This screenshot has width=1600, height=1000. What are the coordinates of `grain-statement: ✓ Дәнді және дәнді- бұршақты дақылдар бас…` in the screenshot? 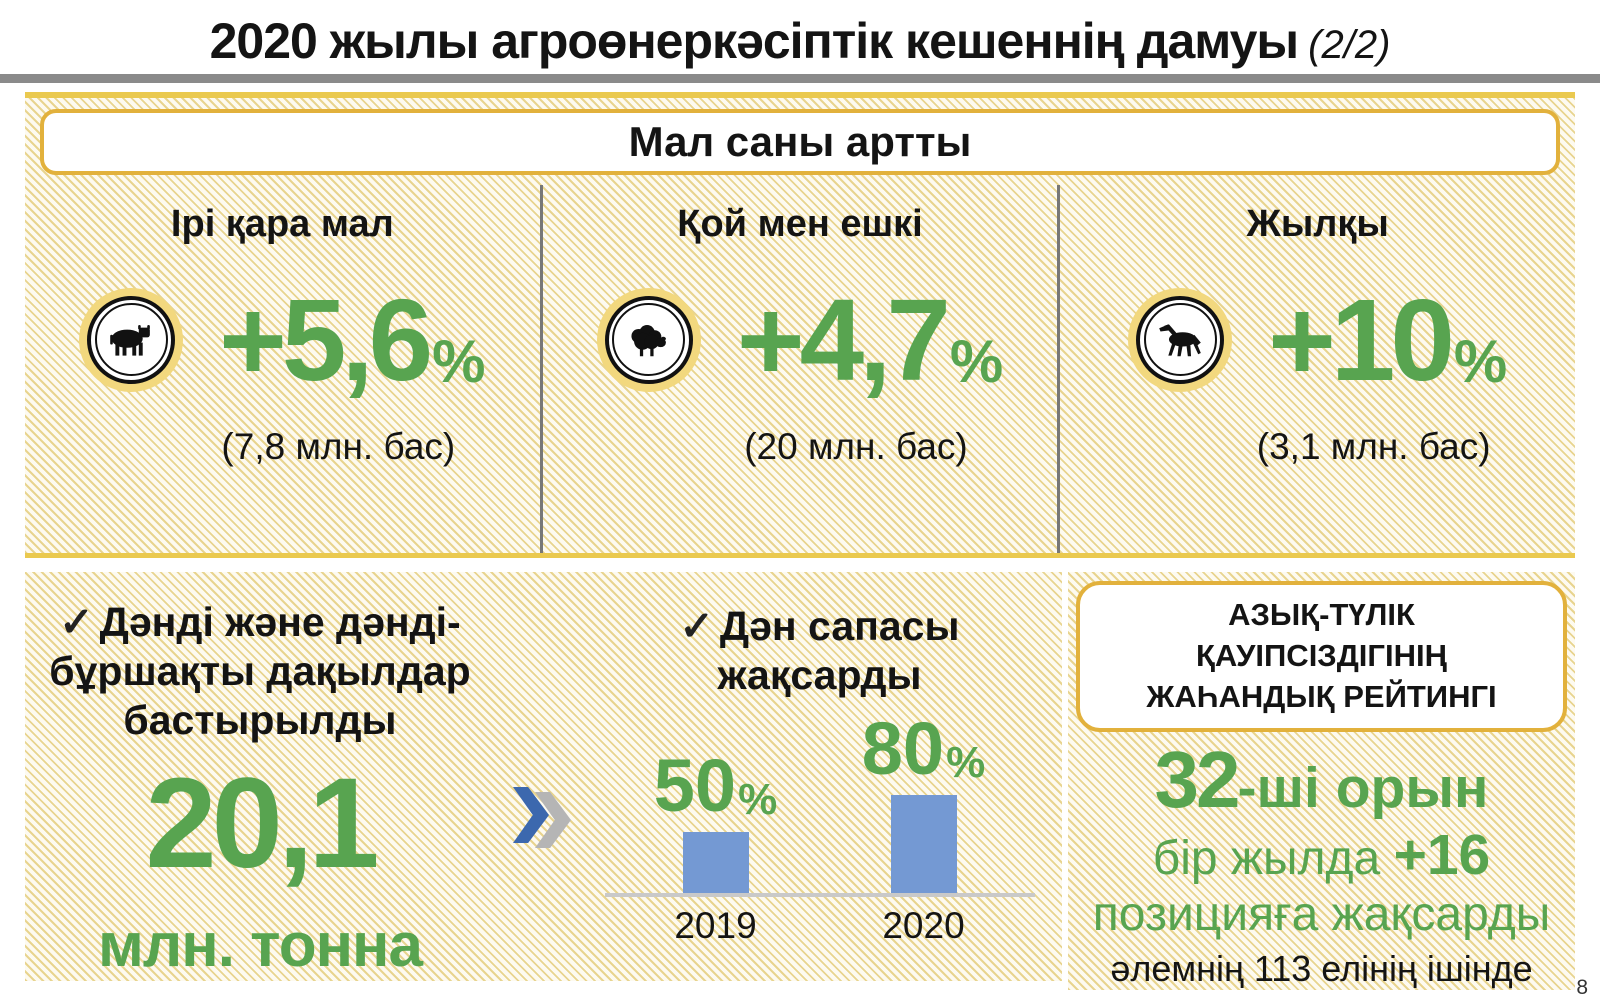 It's located at (260, 672).